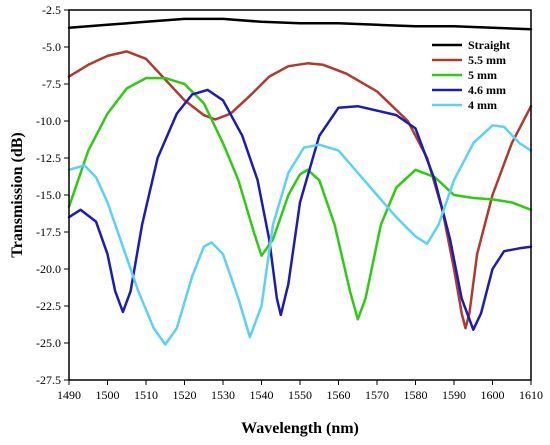 This screenshot has width=550, height=445. Describe the element at coordinates (300, 395) in the screenshot. I see `x-tick-label: 1550` at that location.